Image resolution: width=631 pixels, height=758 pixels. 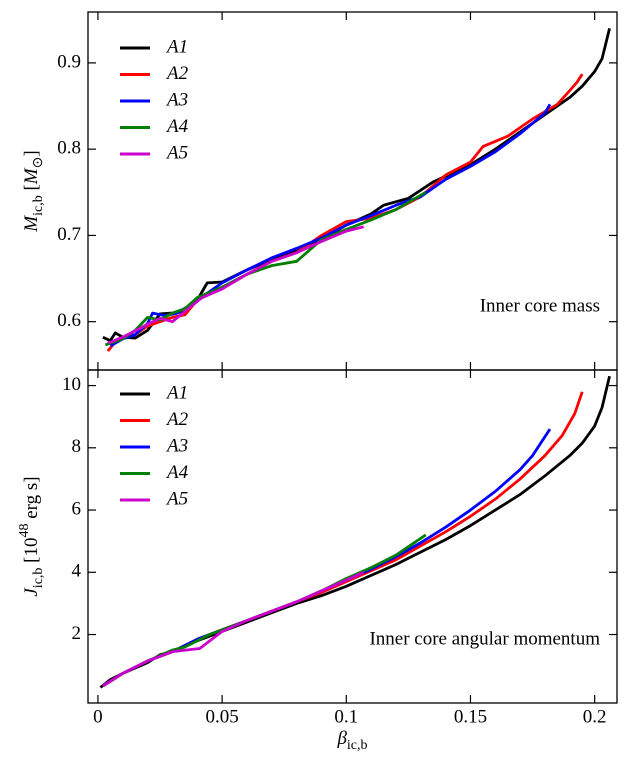 I want to click on y-tick-label: 8, so click(x=77, y=446).